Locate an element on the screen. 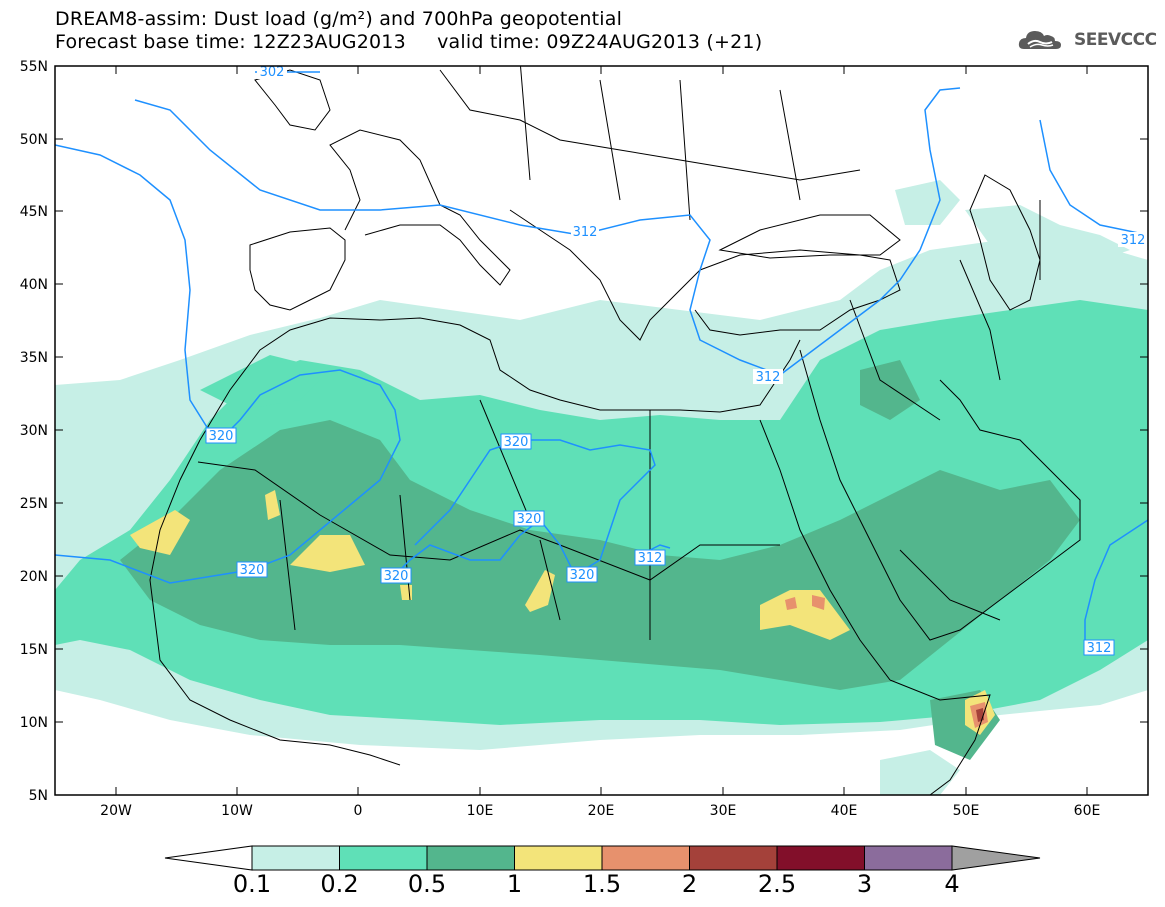 The image size is (1165, 907). colorbar is located at coordinates (602, 858).